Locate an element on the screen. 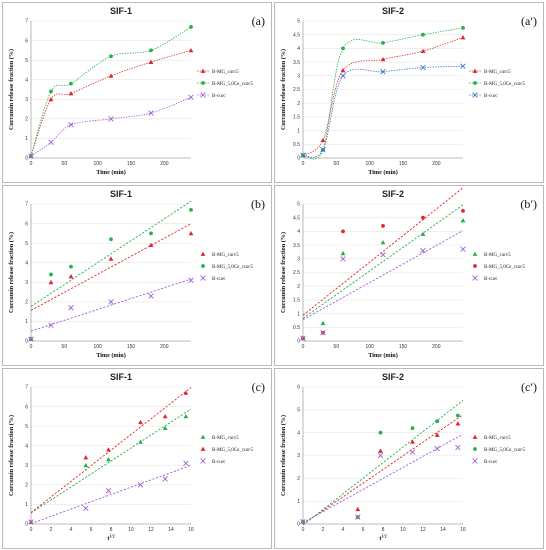  panel-label: (a) is located at coordinates (258, 21).